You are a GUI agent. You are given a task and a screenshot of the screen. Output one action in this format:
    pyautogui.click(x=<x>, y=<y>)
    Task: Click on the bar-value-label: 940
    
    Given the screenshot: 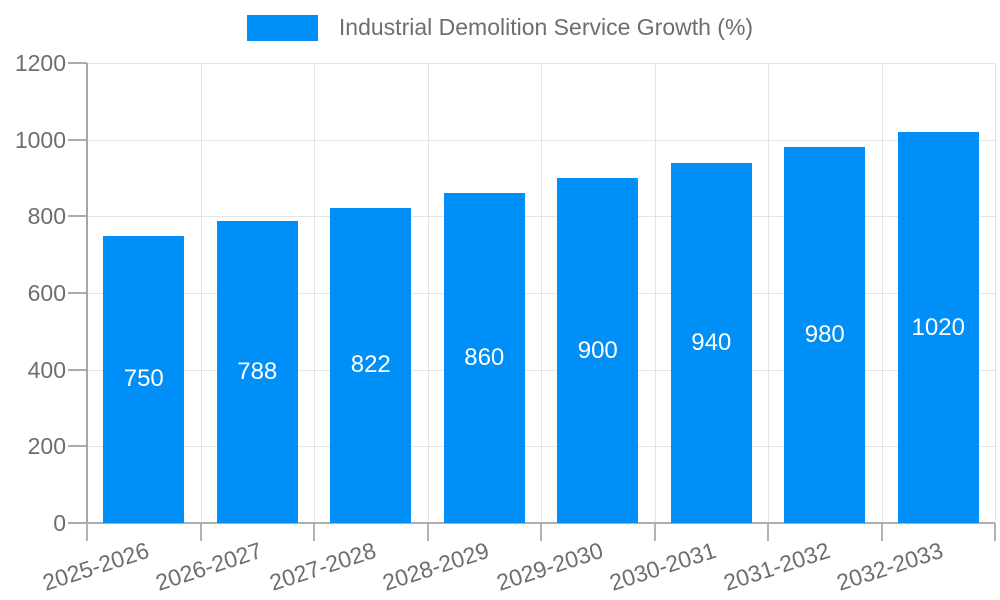 What is the action you would take?
    pyautogui.click(x=711, y=342)
    